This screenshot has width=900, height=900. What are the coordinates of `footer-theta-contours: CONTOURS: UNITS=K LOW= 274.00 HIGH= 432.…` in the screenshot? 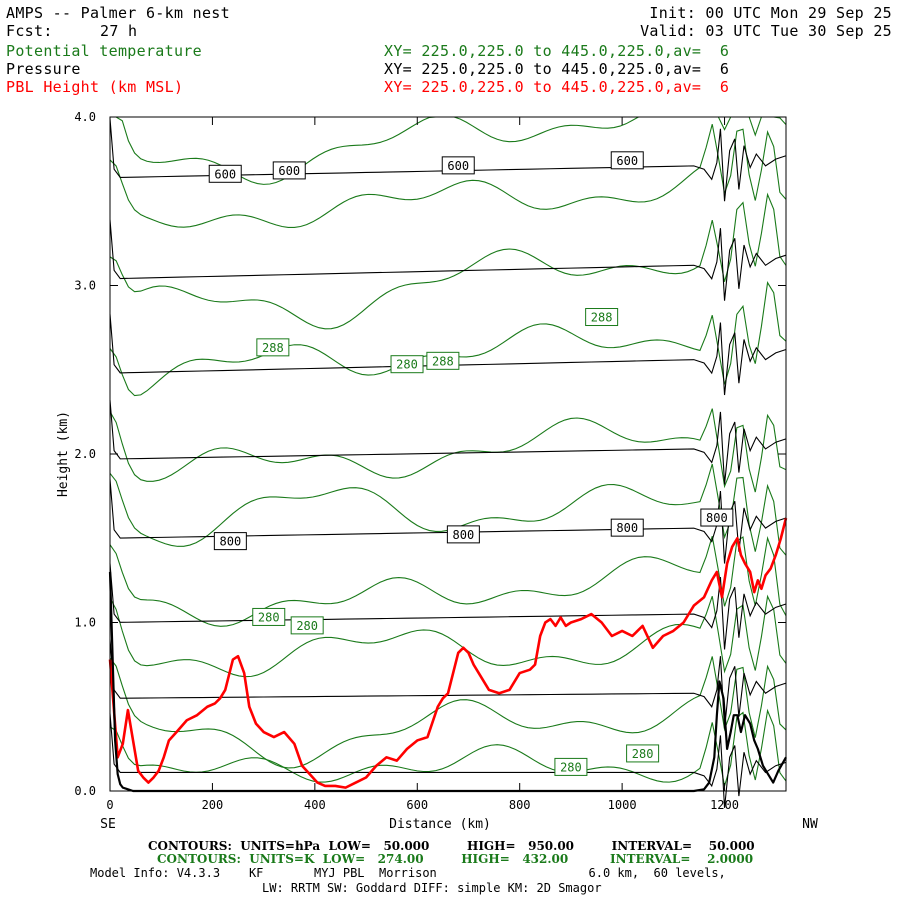 It's located at (455, 859).